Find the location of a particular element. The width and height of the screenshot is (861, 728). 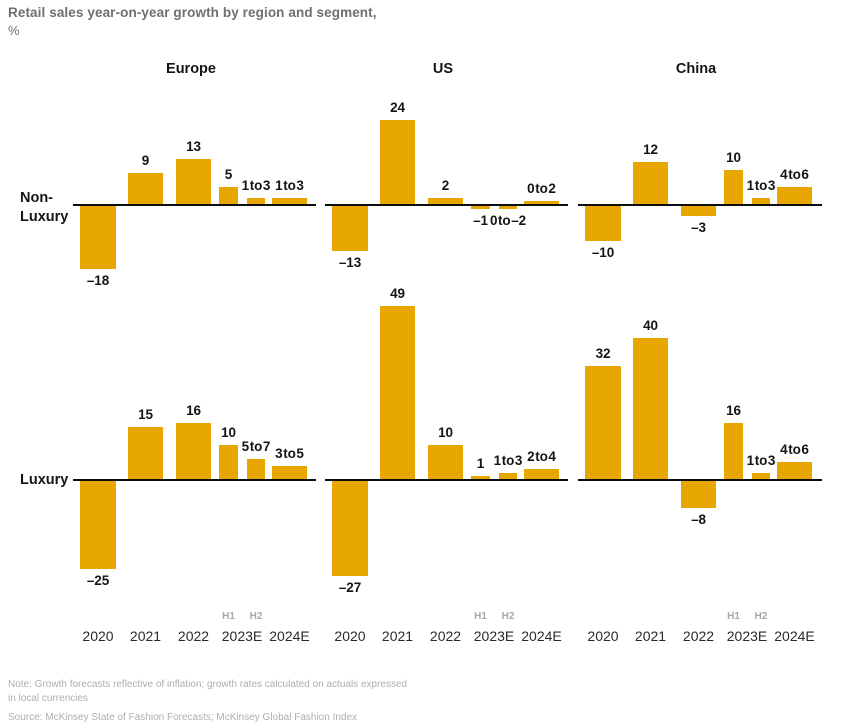

x-axis-label-china-2020: 2020 is located at coordinates (603, 636).